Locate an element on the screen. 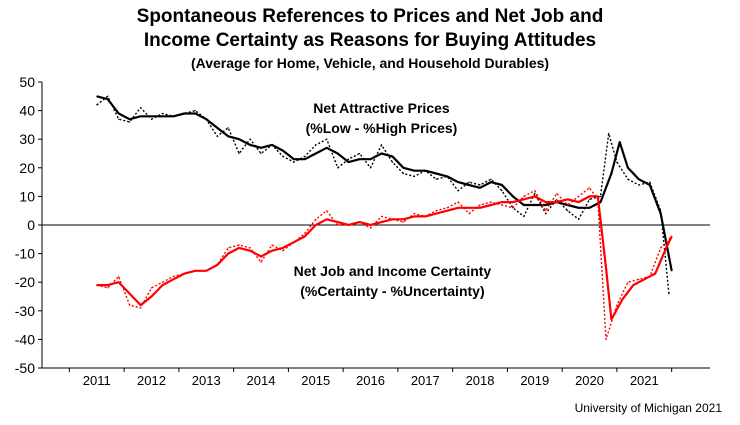 The width and height of the screenshot is (740, 425). annotation-jobs-3: (%Certainty - %Uncertainty) is located at coordinates (392, 291).